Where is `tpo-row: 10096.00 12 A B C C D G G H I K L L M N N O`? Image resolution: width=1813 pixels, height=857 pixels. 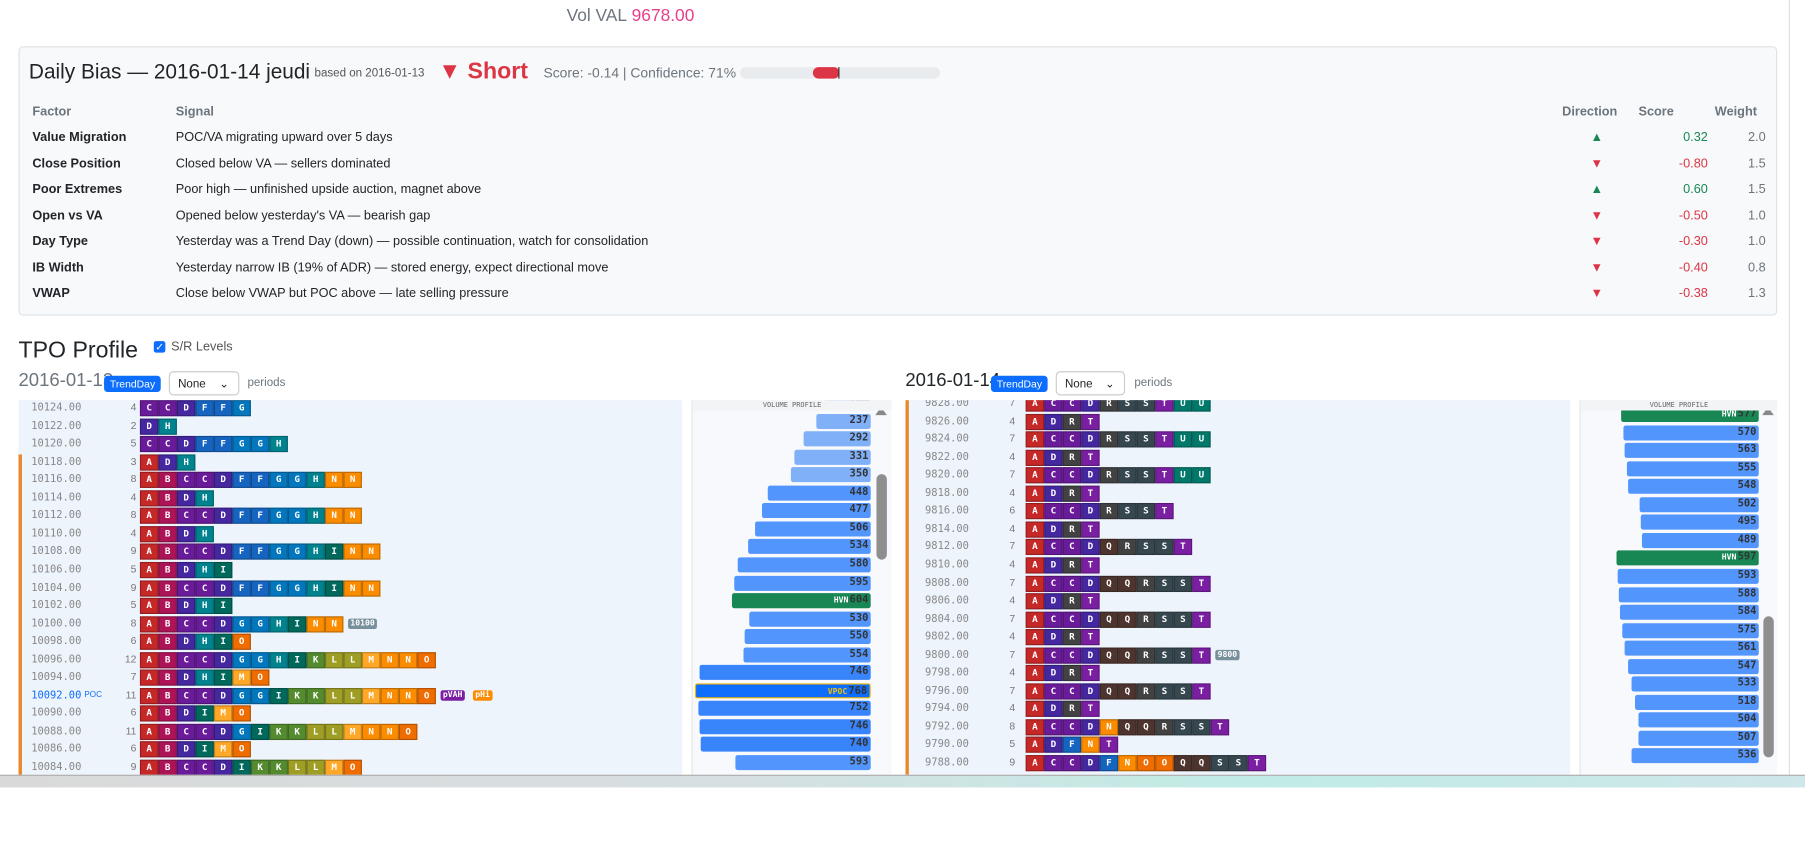 tpo-row: 10096.00 12 A B C C D G G H I K L L M N N O is located at coordinates (351, 660).